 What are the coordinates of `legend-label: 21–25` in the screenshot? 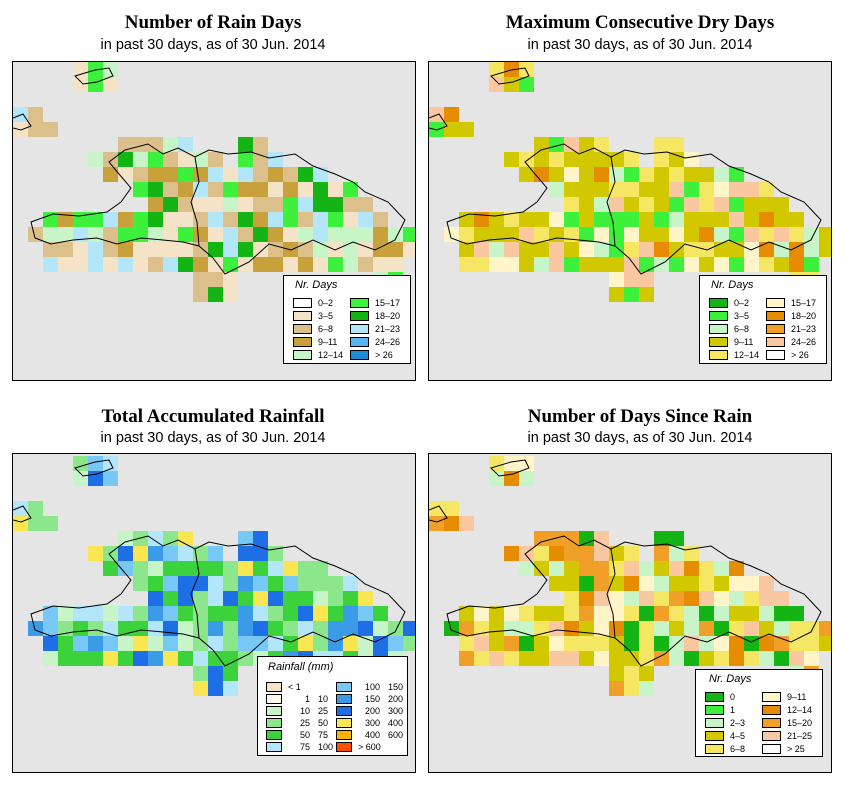 It's located at (800, 735).